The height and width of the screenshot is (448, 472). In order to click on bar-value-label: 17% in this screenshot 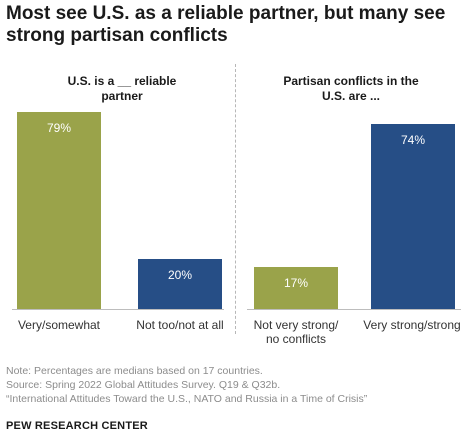, I will do `click(296, 282)`.